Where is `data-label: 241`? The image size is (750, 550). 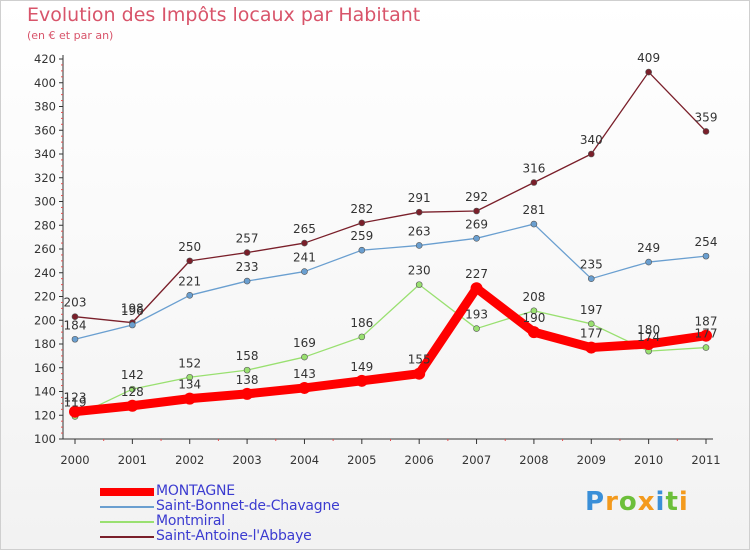
data-label: 241 is located at coordinates (304, 258).